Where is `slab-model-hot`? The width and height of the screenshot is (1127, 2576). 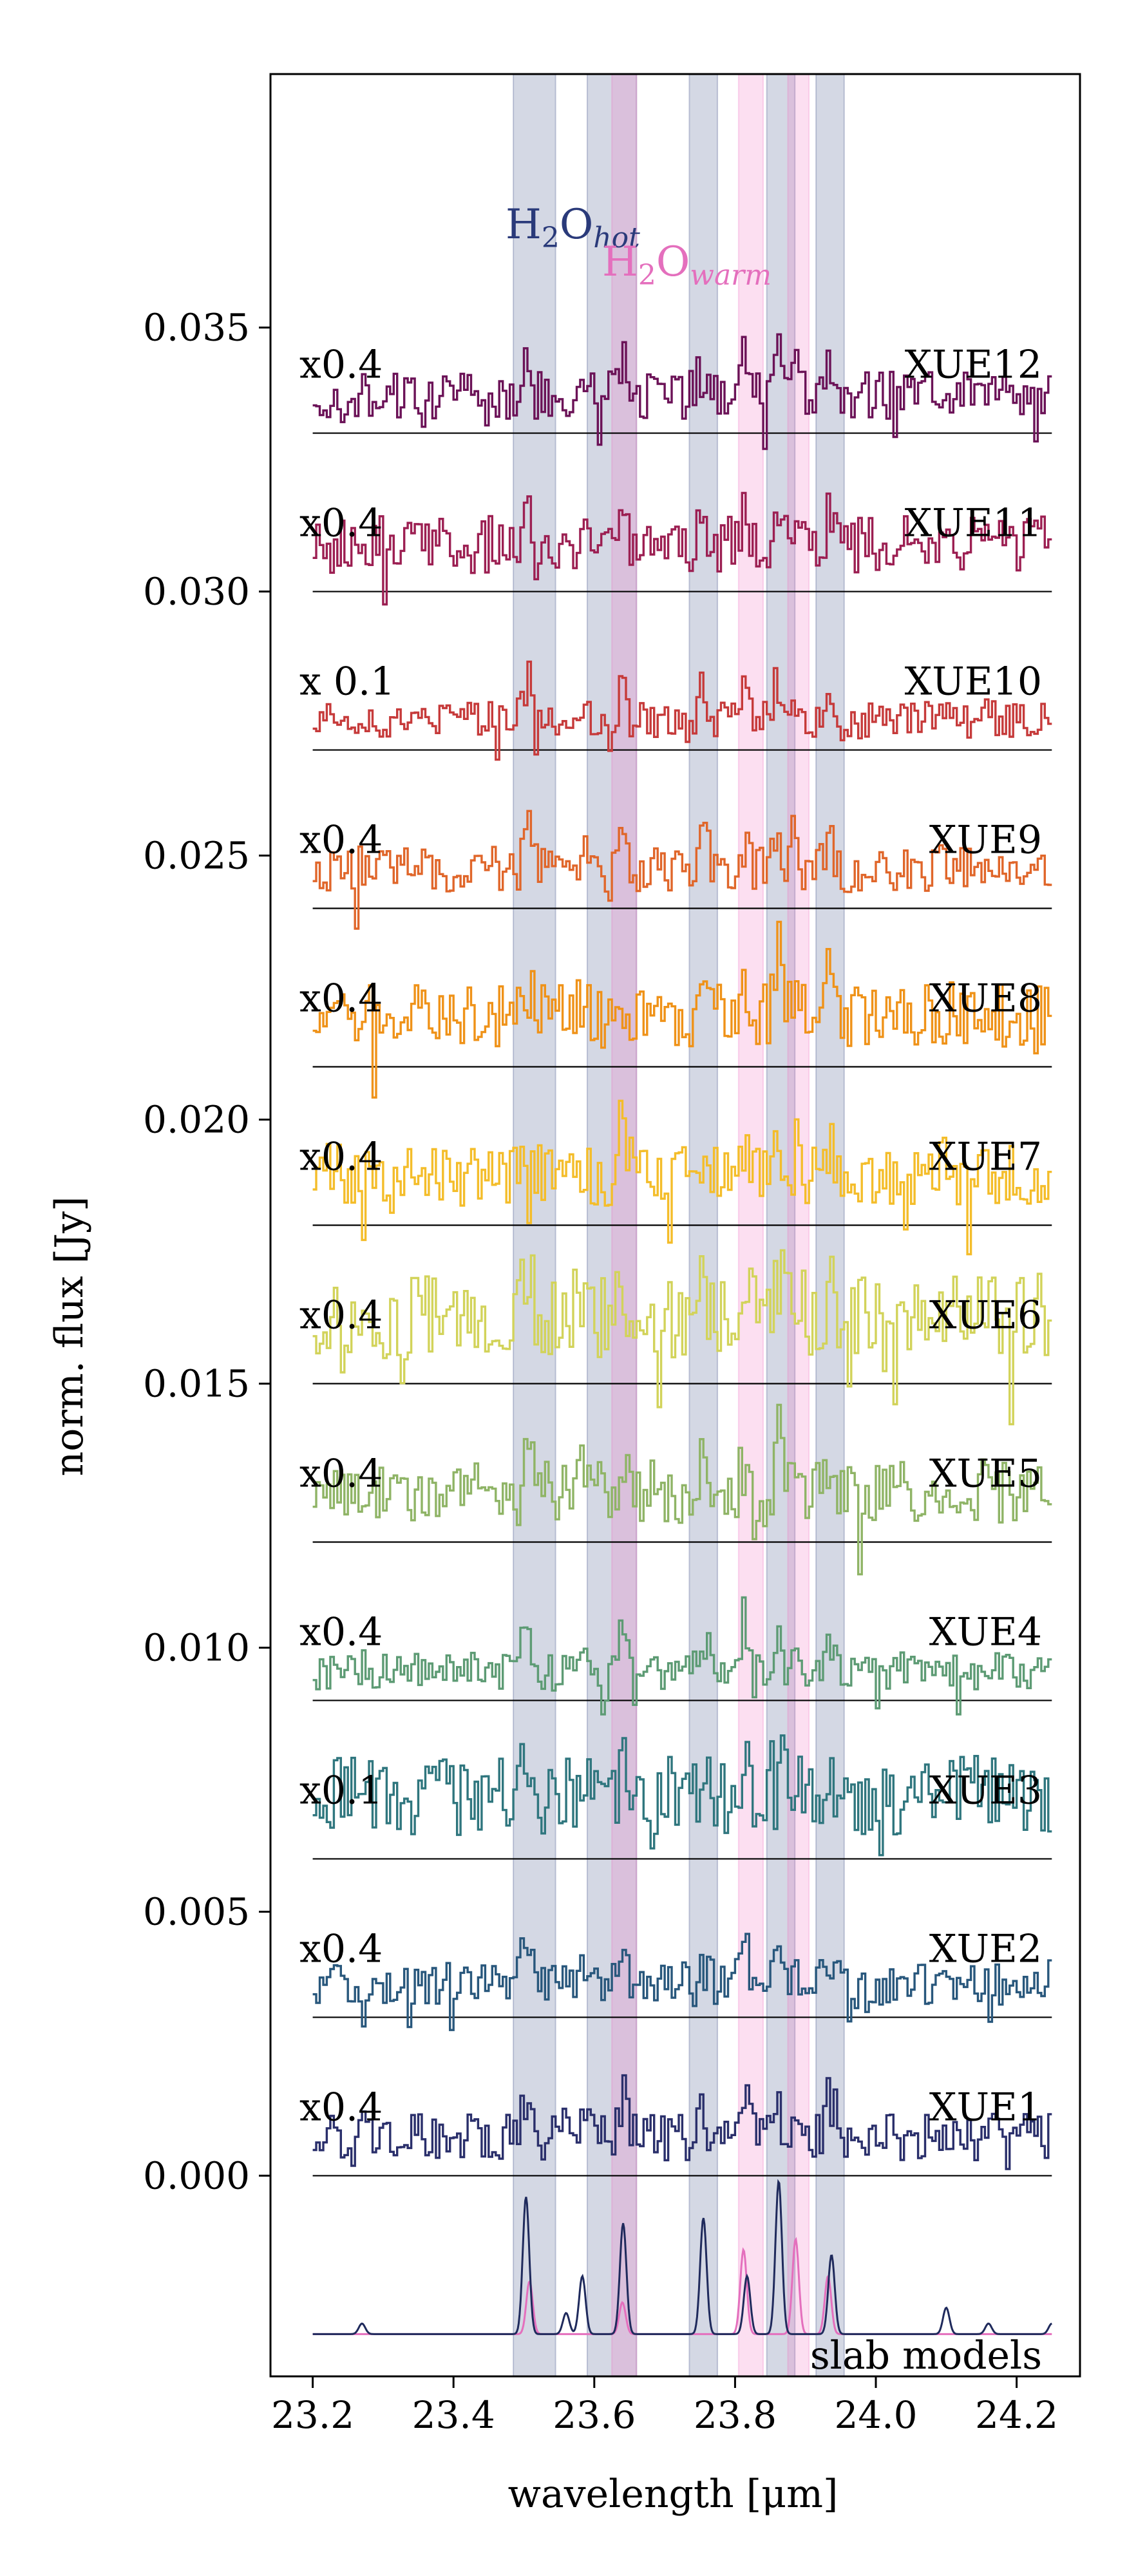 slab-model-hot is located at coordinates (682, 2257).